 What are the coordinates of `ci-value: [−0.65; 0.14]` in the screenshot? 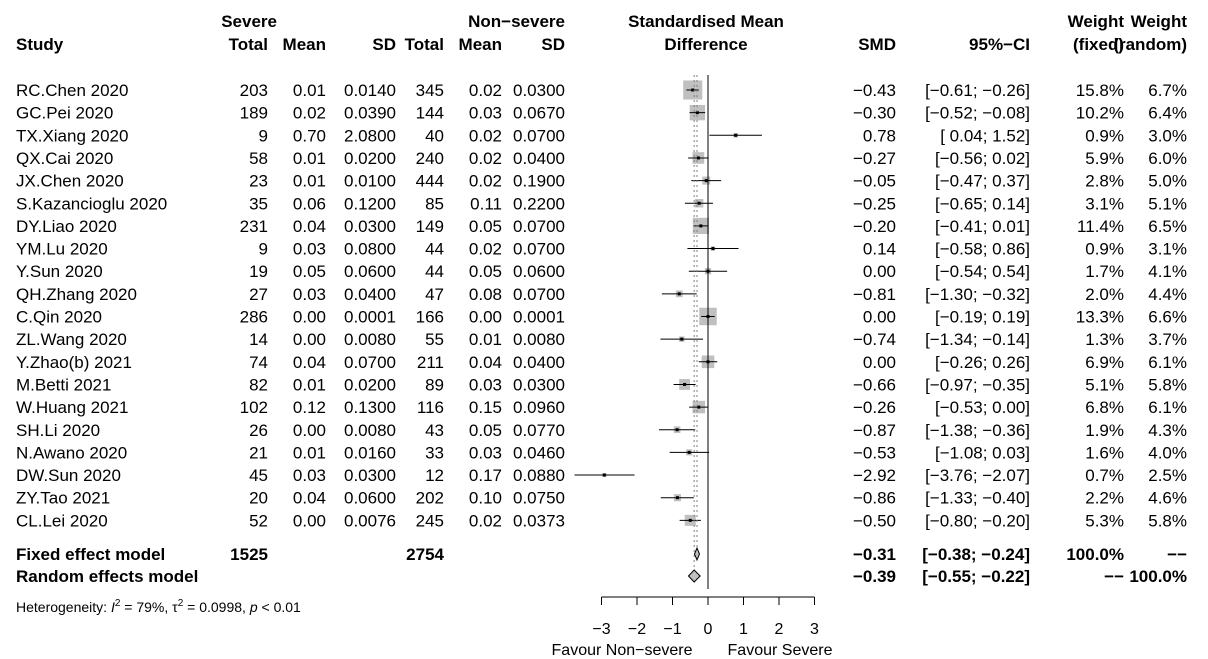 It's located at (982, 203).